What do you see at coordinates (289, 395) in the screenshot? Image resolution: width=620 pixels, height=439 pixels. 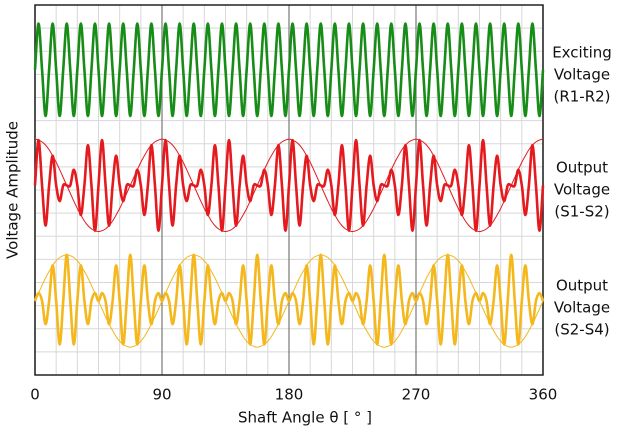 I see `x-tick-label: 180` at bounding box center [289, 395].